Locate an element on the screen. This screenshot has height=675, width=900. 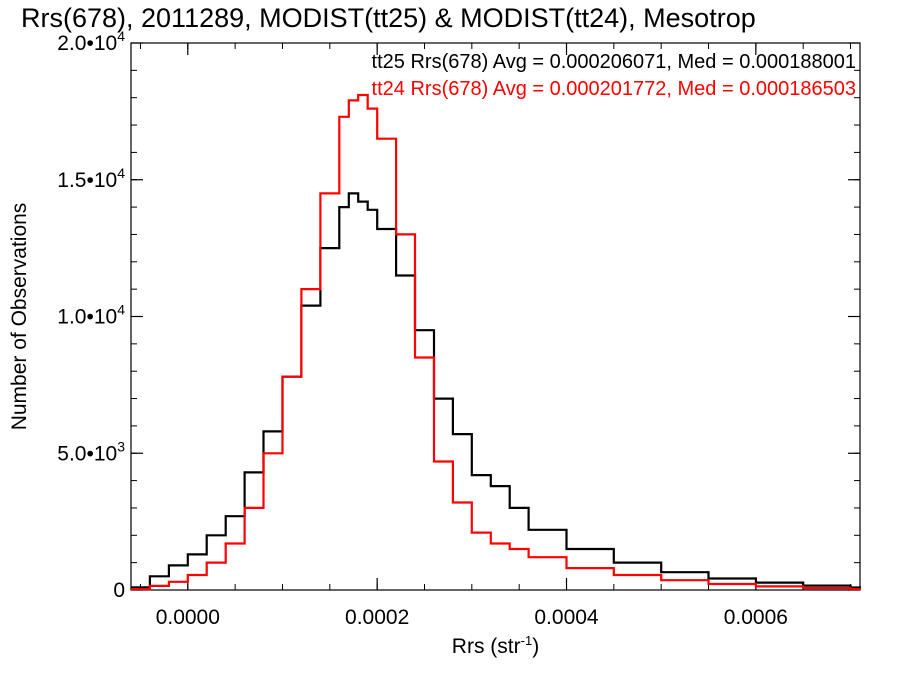
y-axis-label: Number of Observations is located at coordinates (19, 317).